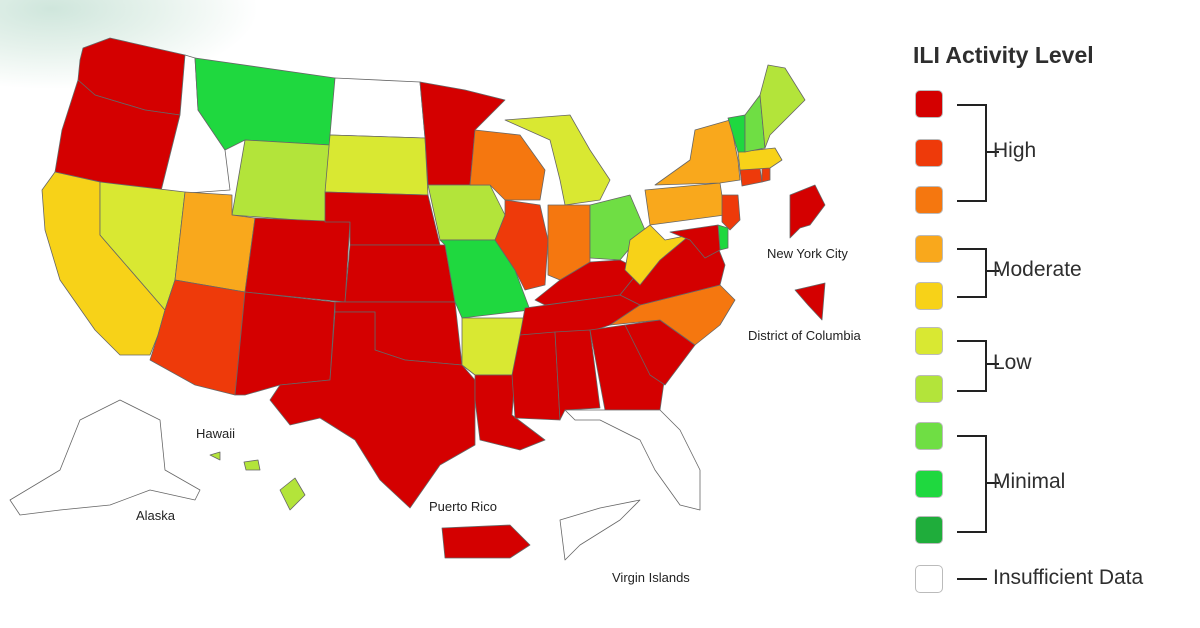 The image size is (1200, 628). I want to click on state-ME, so click(782, 106).